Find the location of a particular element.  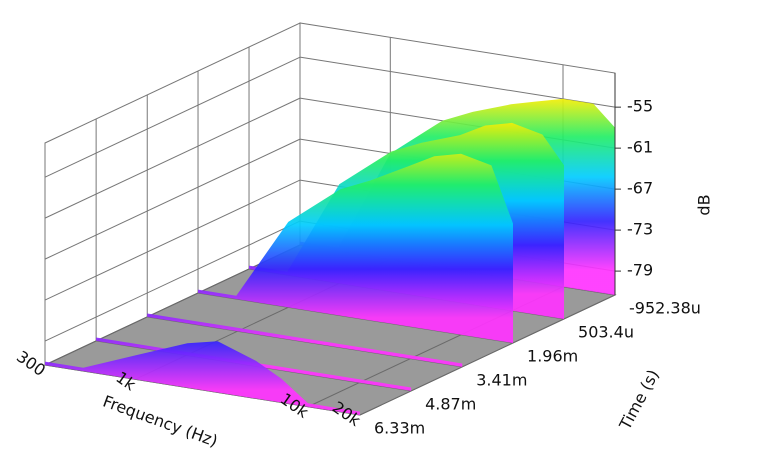

time-axis-label: Time (s) is located at coordinates (639, 399).